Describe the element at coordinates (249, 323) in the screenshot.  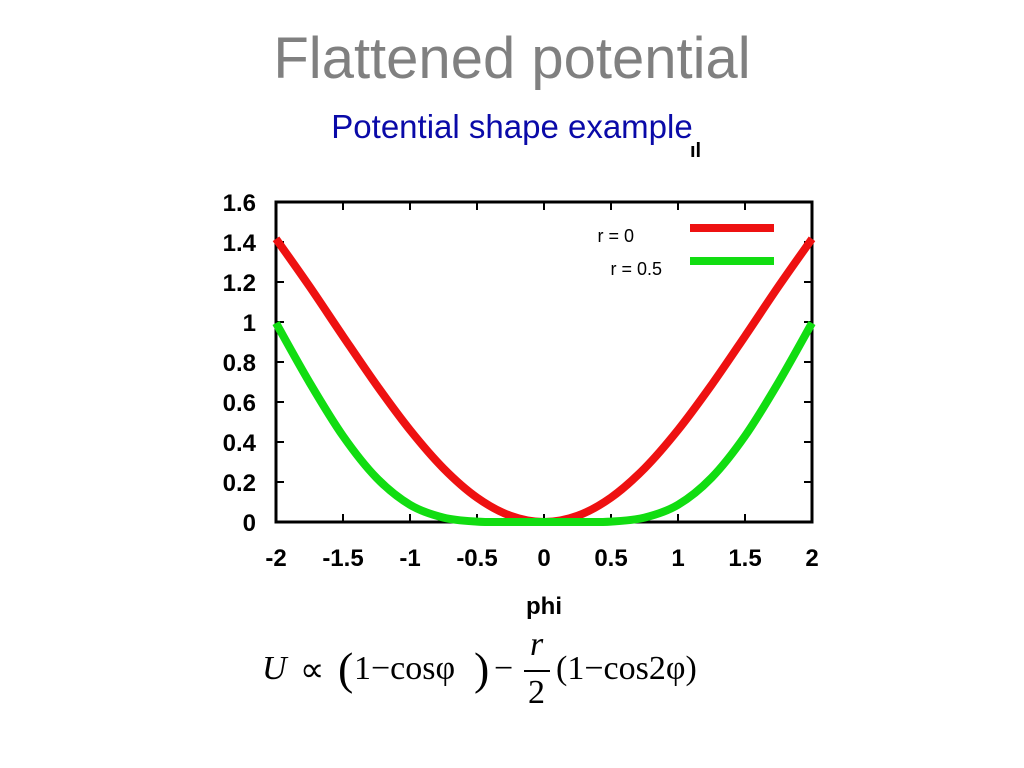
I see `y-tick-label: 1` at that location.